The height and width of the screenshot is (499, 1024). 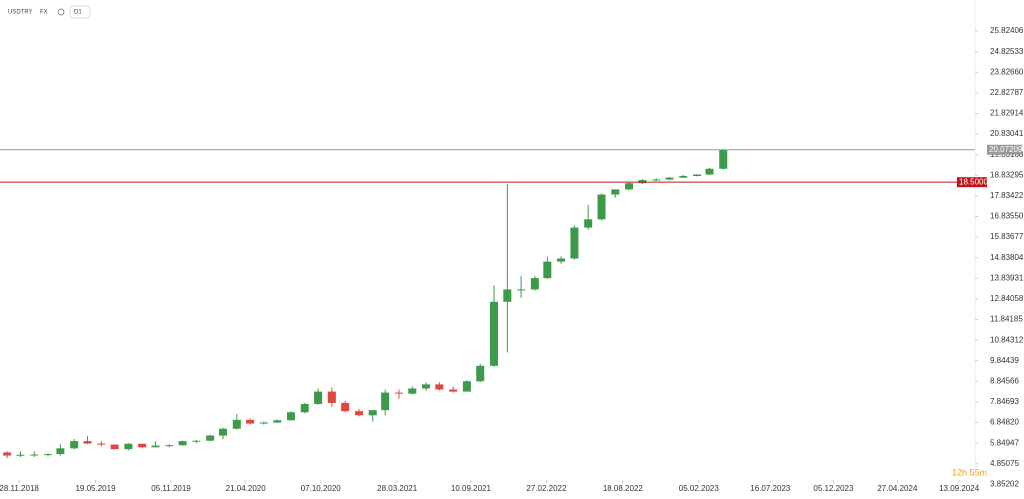 What do you see at coordinates (1004, 401) in the screenshot?
I see `y-tick-label: 7.84693` at bounding box center [1004, 401].